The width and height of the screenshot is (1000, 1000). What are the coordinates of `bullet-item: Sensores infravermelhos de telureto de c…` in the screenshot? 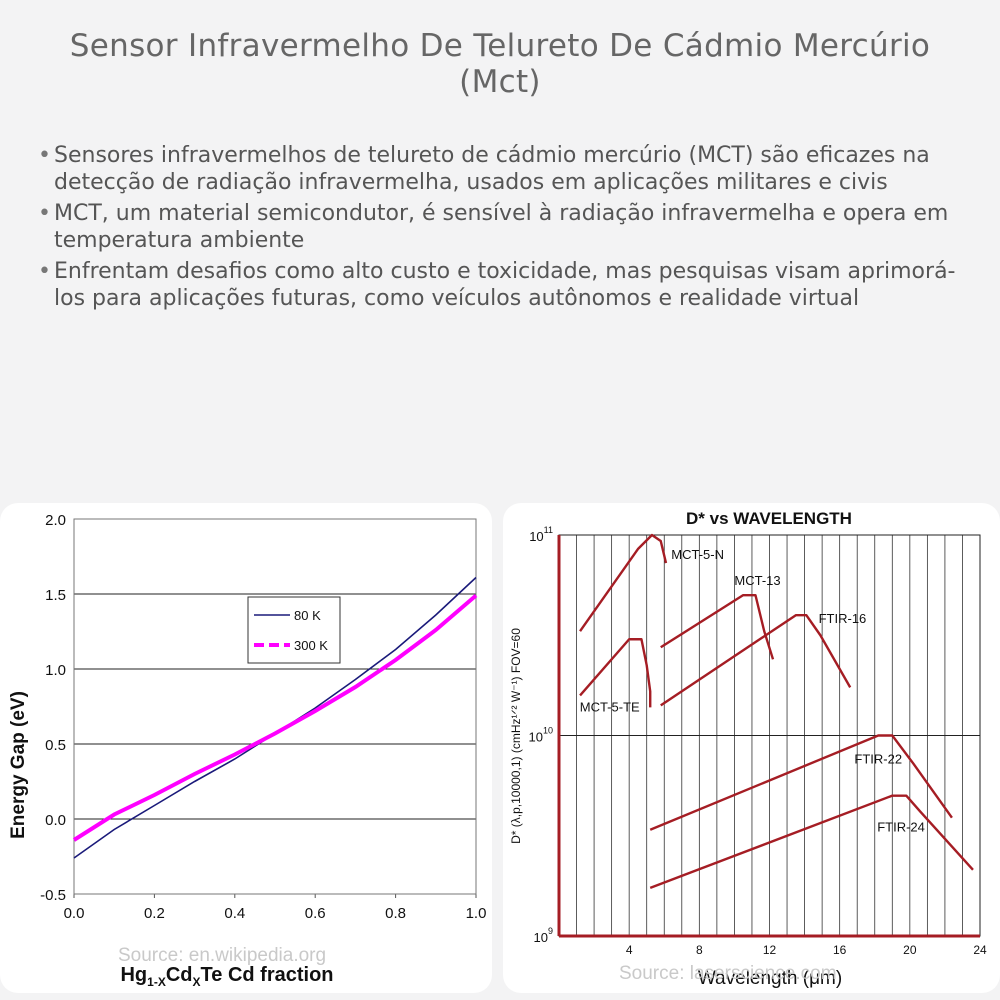 It's located at (504, 169).